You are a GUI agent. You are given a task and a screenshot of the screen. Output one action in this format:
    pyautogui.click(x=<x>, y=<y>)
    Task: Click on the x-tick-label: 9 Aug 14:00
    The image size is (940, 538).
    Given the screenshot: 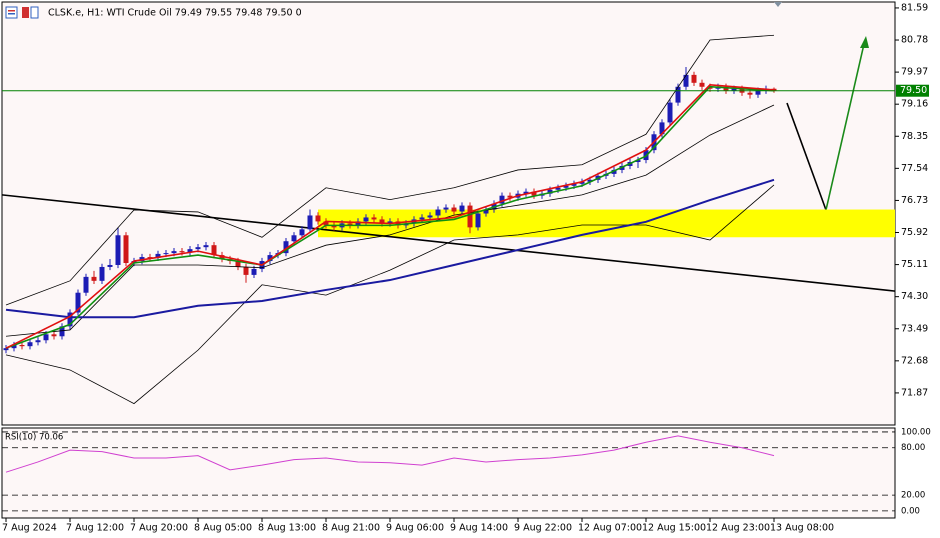 What is the action you would take?
    pyautogui.click(x=479, y=528)
    